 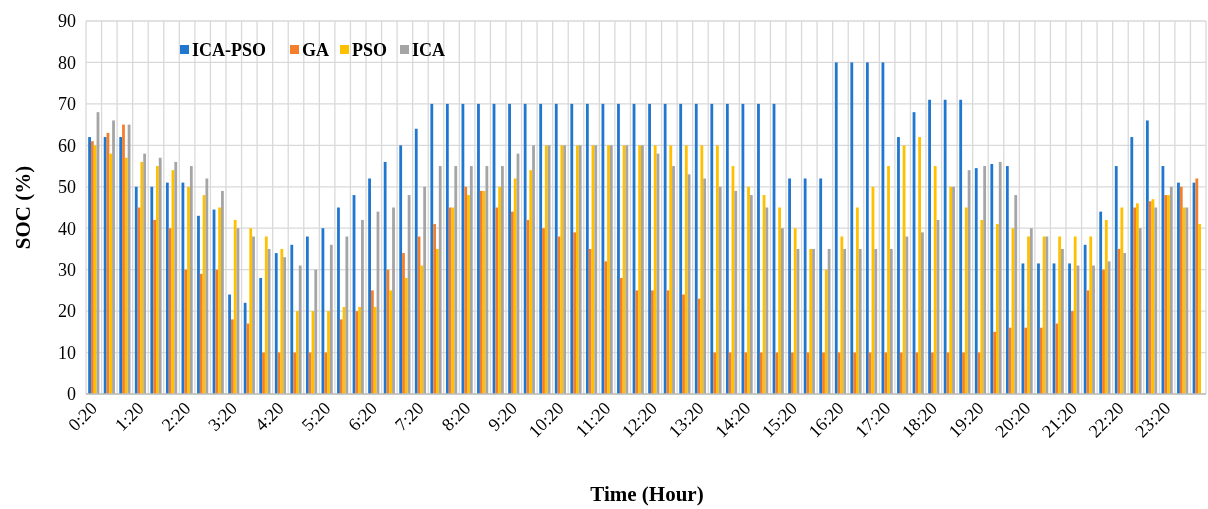 I want to click on x-tick-label: 7:20, so click(x=409, y=416).